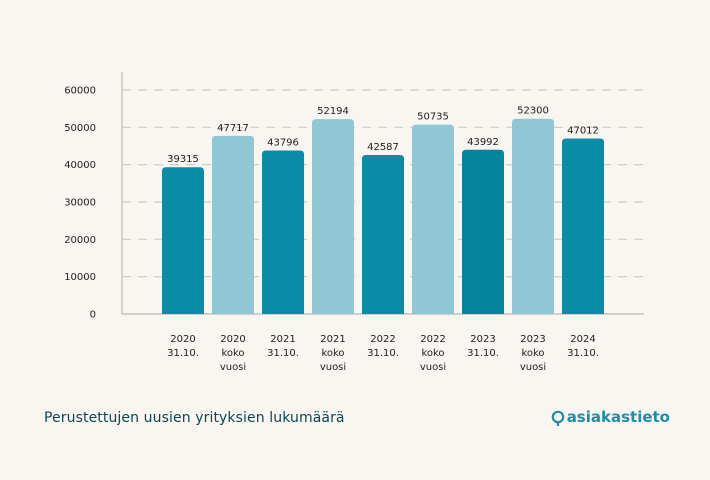 The width and height of the screenshot is (710, 480). What do you see at coordinates (433, 117) in the screenshot?
I see `data-label: 50735` at bounding box center [433, 117].